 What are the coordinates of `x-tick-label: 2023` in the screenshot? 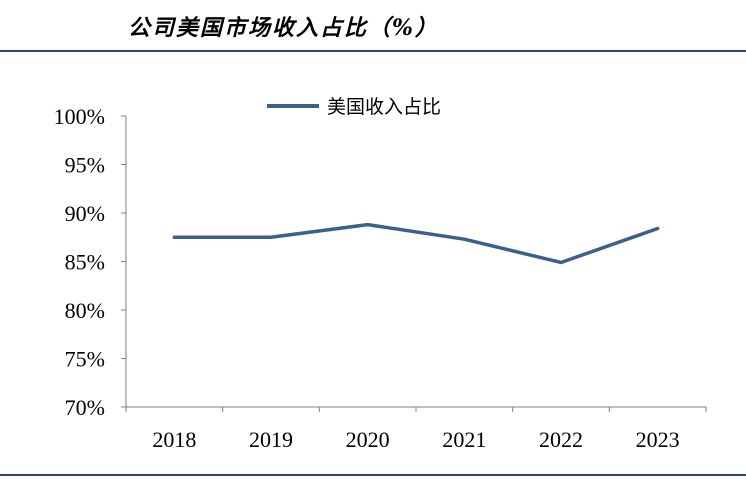 It's located at (658, 439).